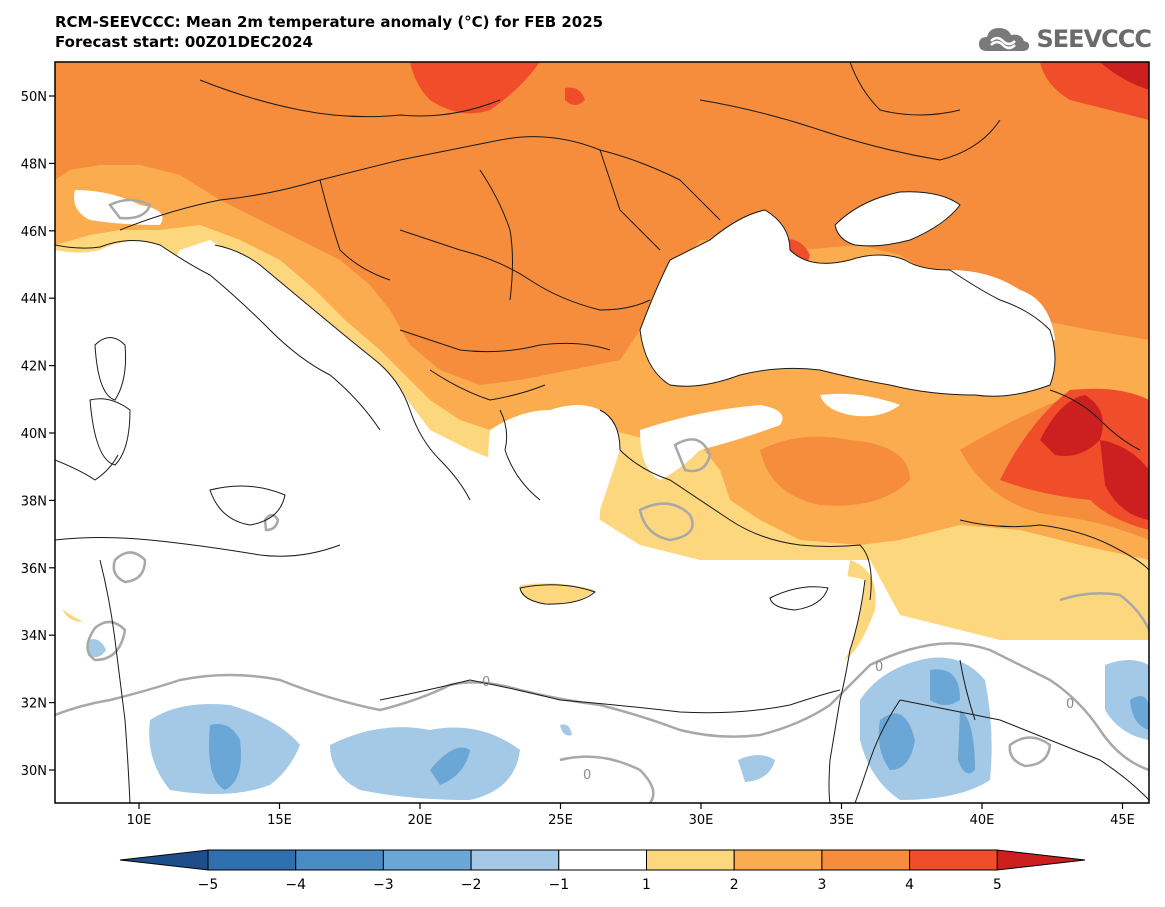  What do you see at coordinates (34, 232) in the screenshot?
I see `lat-label: 46N` at bounding box center [34, 232].